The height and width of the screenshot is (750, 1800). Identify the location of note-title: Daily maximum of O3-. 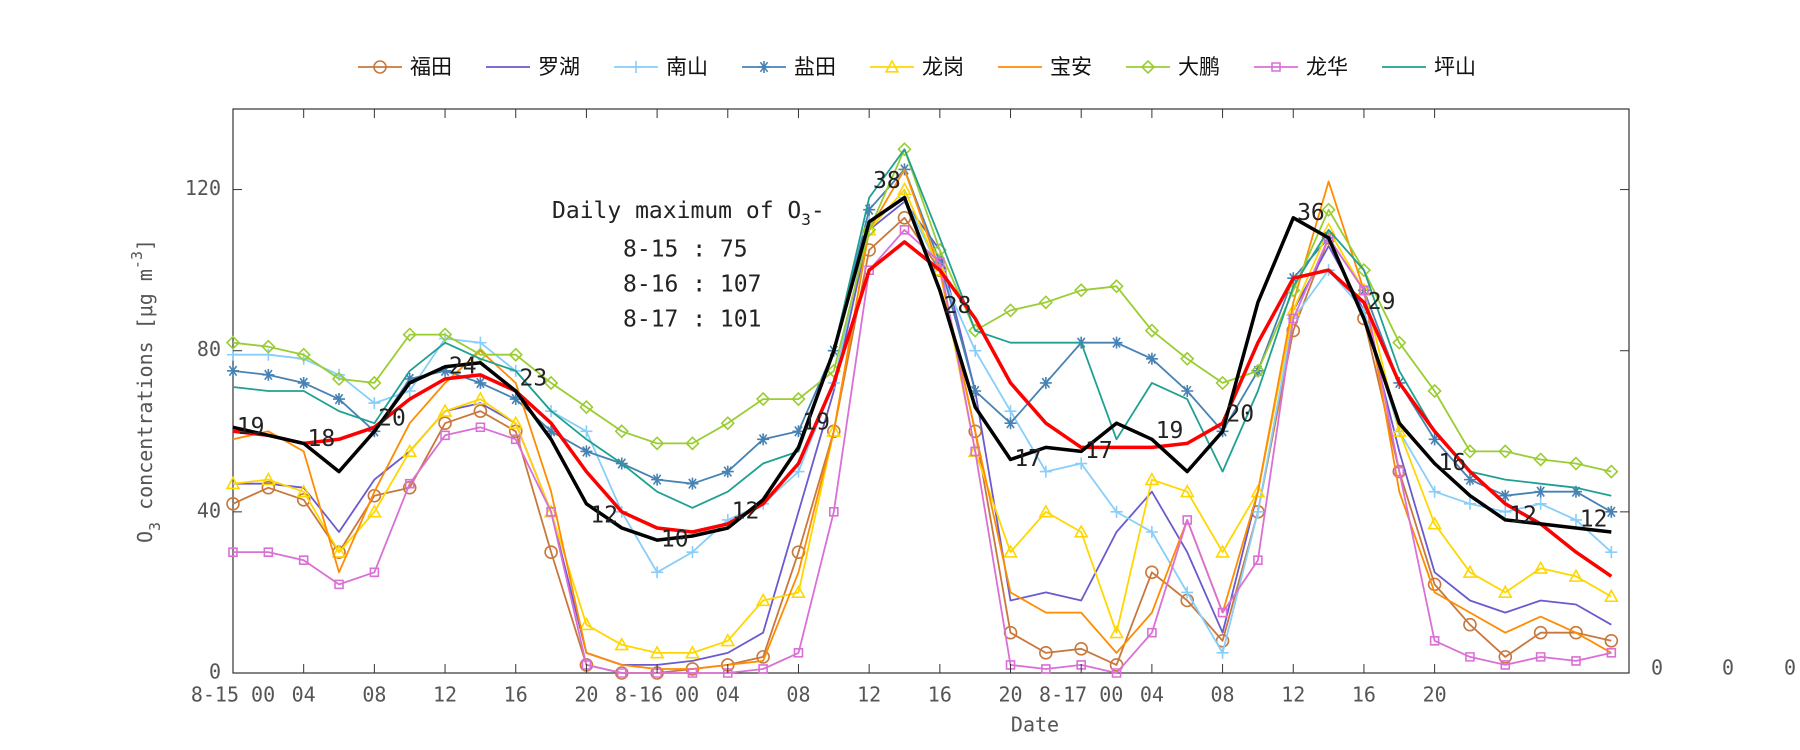
(688, 214).